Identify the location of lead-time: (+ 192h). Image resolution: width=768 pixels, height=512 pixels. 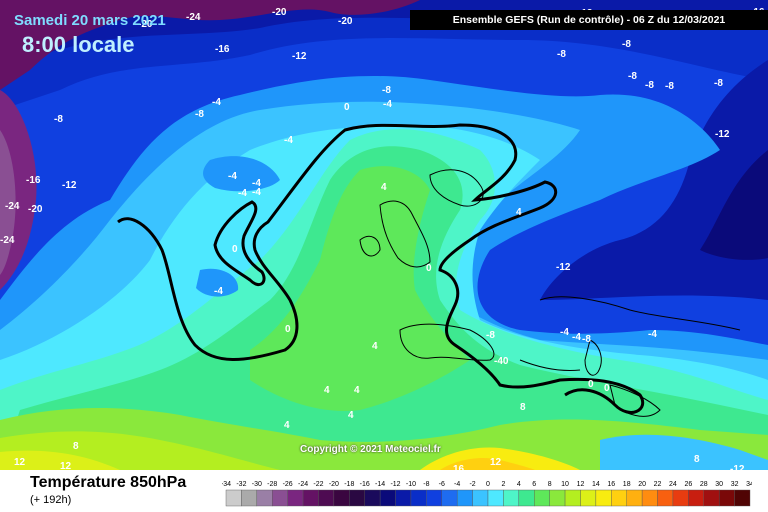
(51, 500).